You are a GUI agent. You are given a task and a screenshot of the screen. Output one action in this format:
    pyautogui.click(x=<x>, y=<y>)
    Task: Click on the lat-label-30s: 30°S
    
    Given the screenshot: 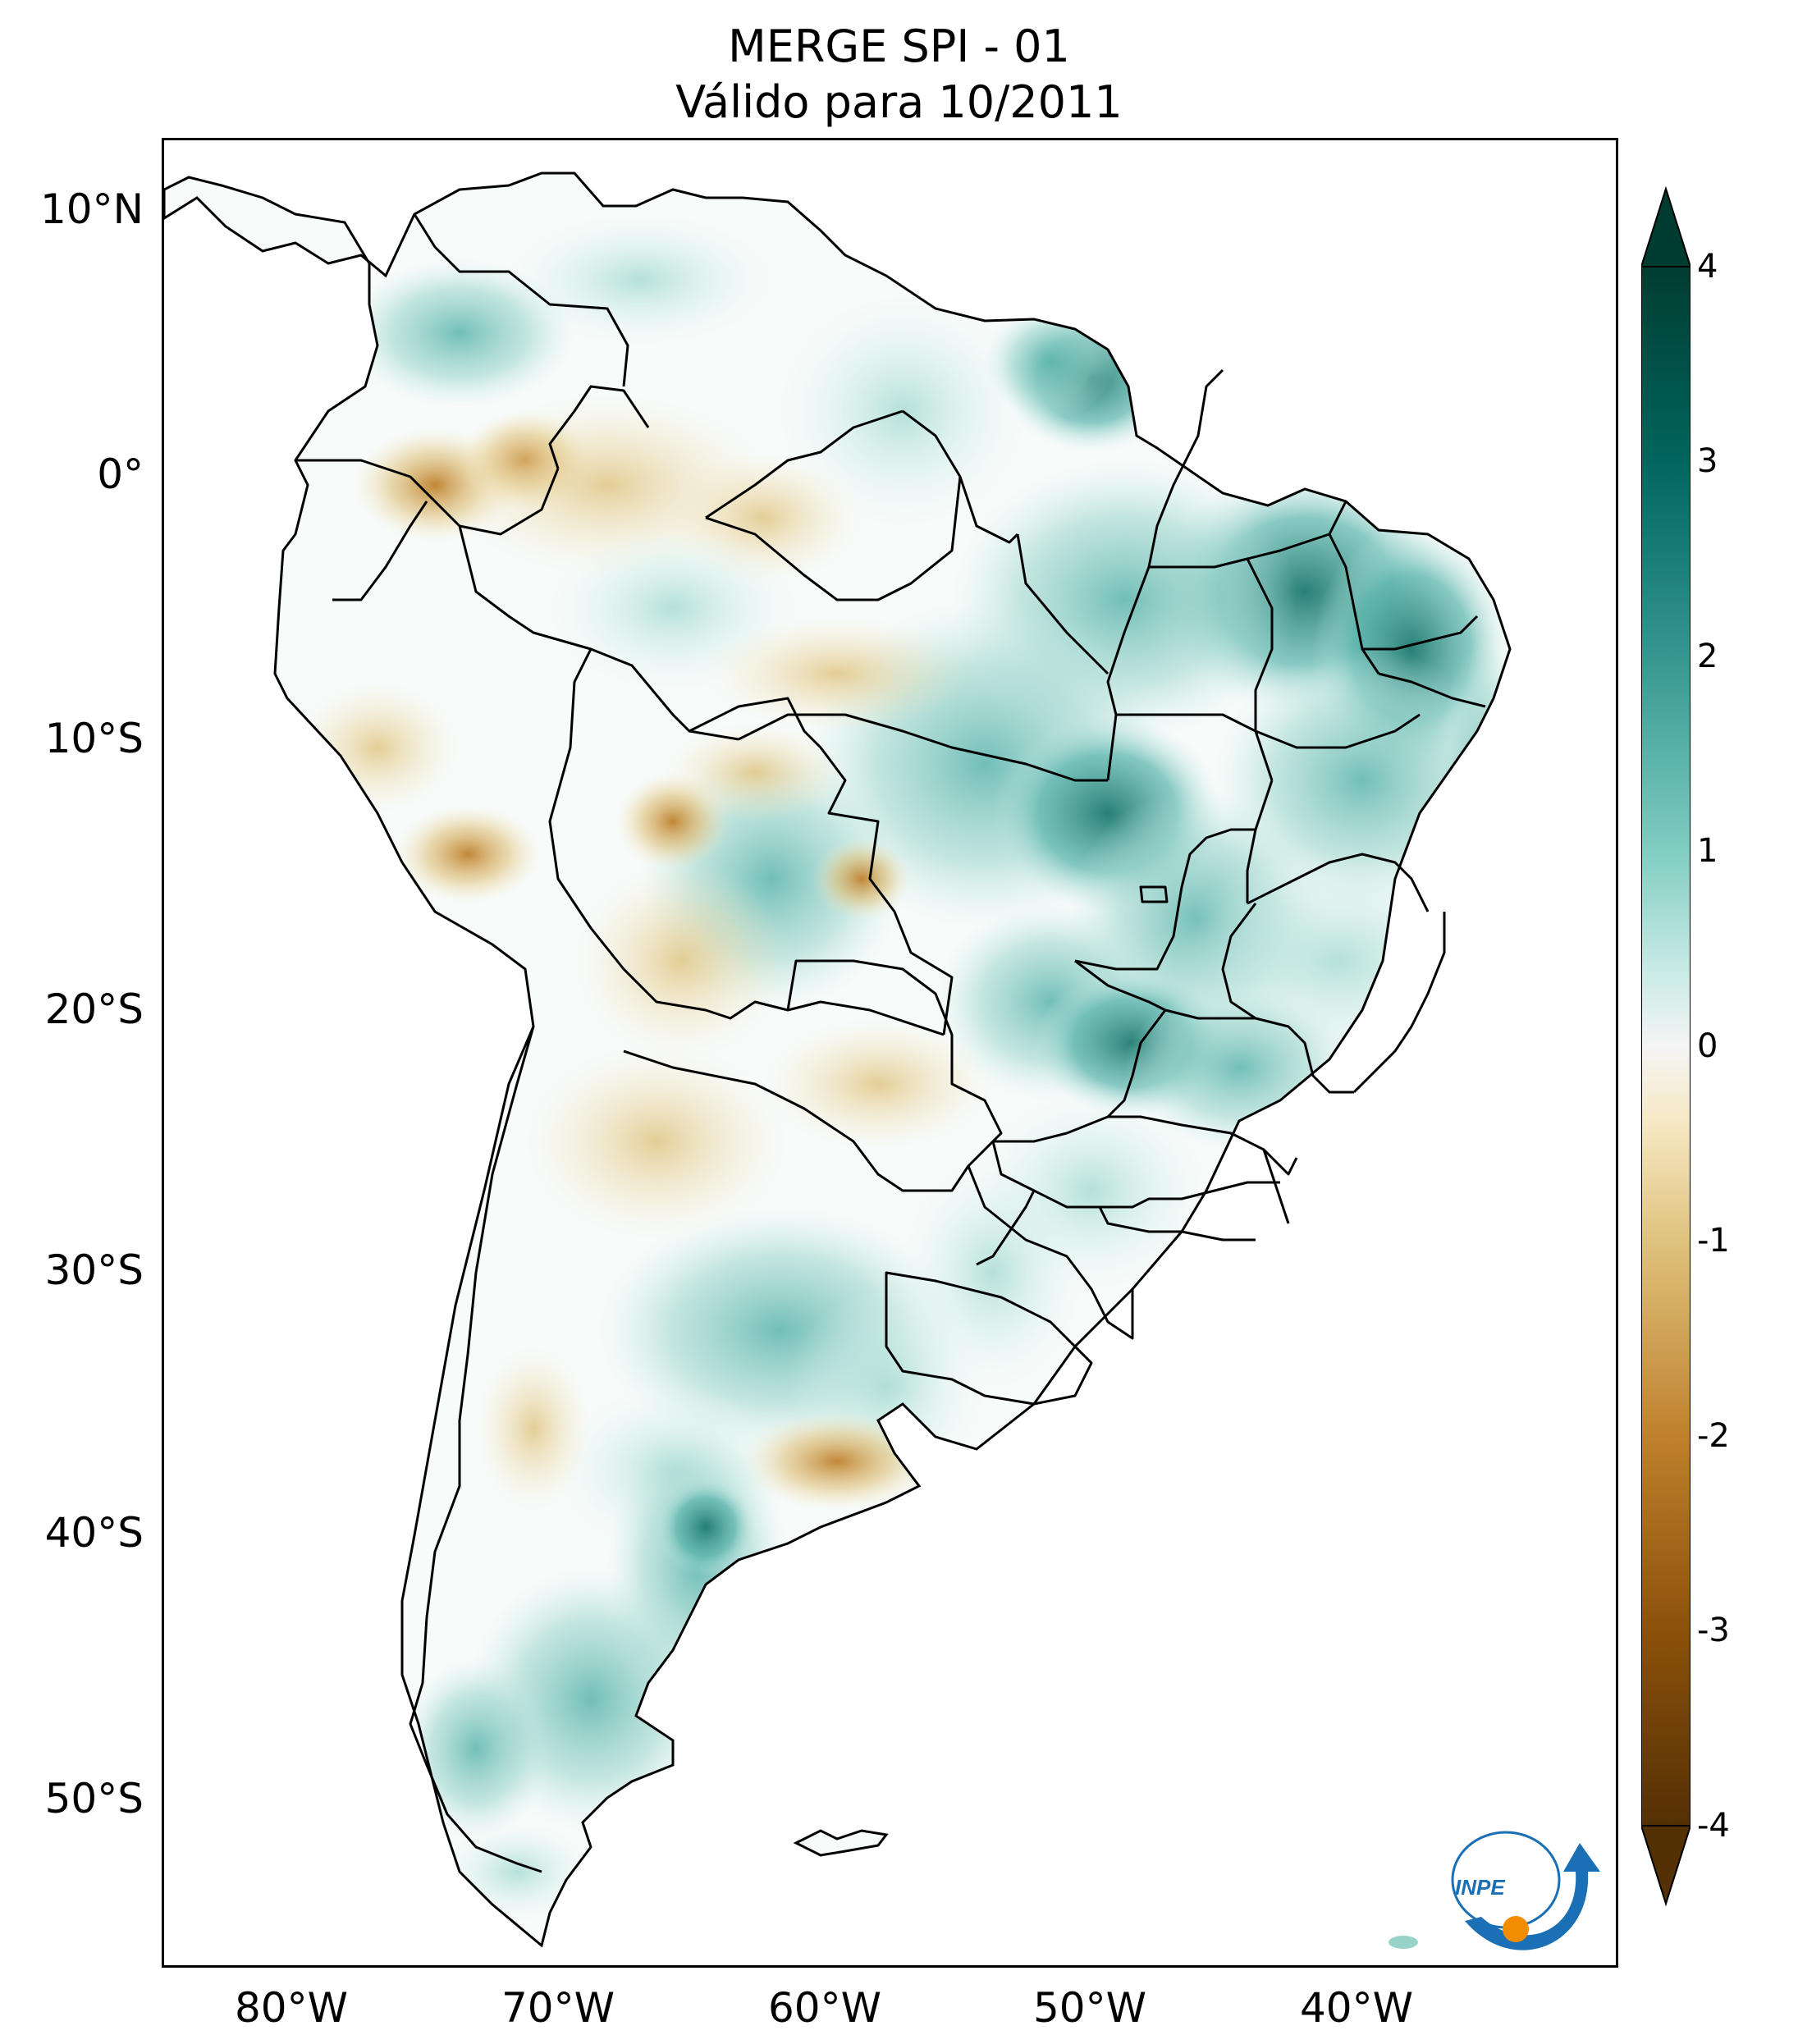 What is the action you would take?
    pyautogui.click(x=94, y=1270)
    